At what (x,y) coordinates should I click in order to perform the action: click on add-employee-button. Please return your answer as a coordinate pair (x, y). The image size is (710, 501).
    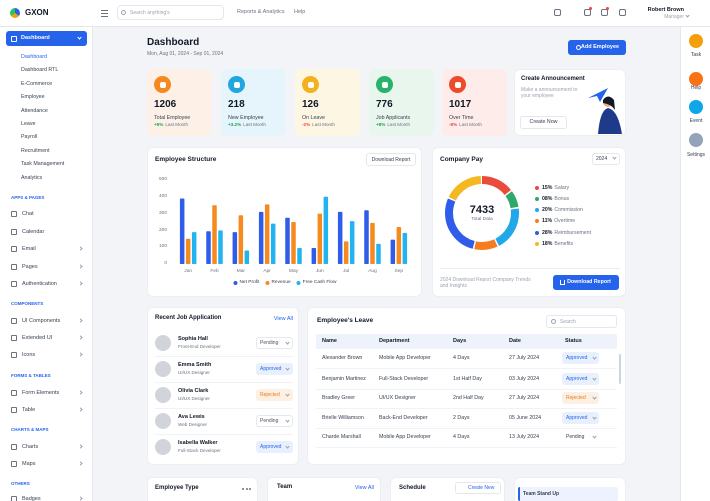
    Looking at the image, I should click on (597, 47).